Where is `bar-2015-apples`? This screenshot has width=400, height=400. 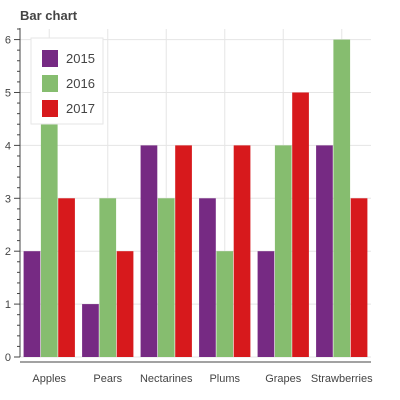 bar-2015-apples is located at coordinates (32, 304).